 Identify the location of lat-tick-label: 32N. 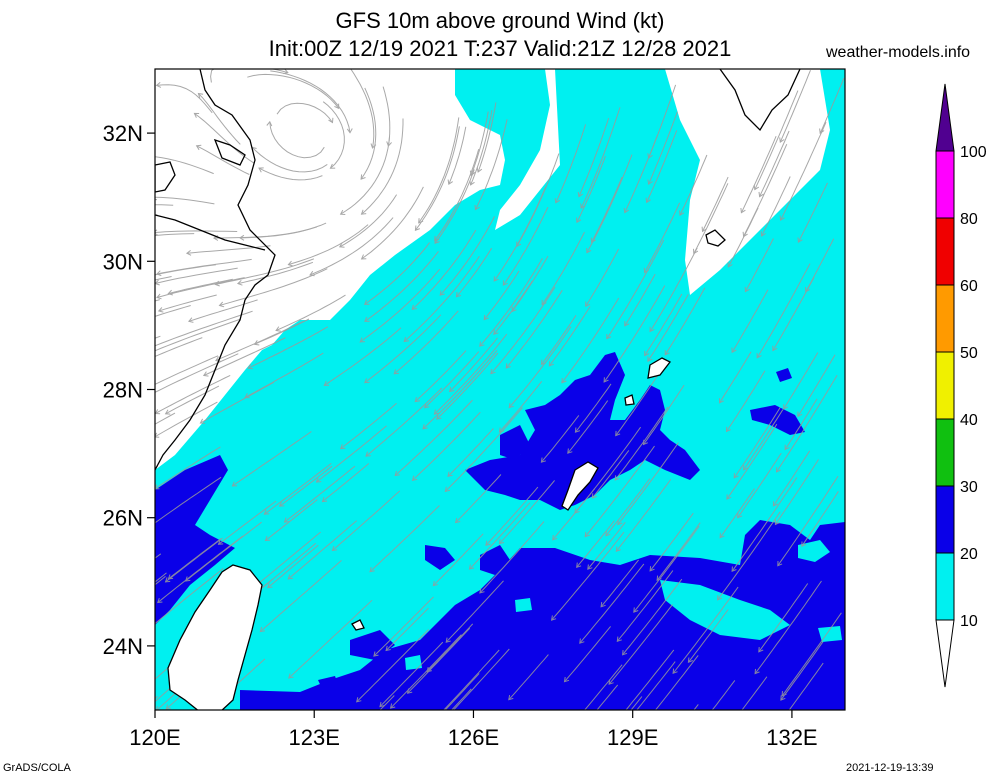
(123, 133).